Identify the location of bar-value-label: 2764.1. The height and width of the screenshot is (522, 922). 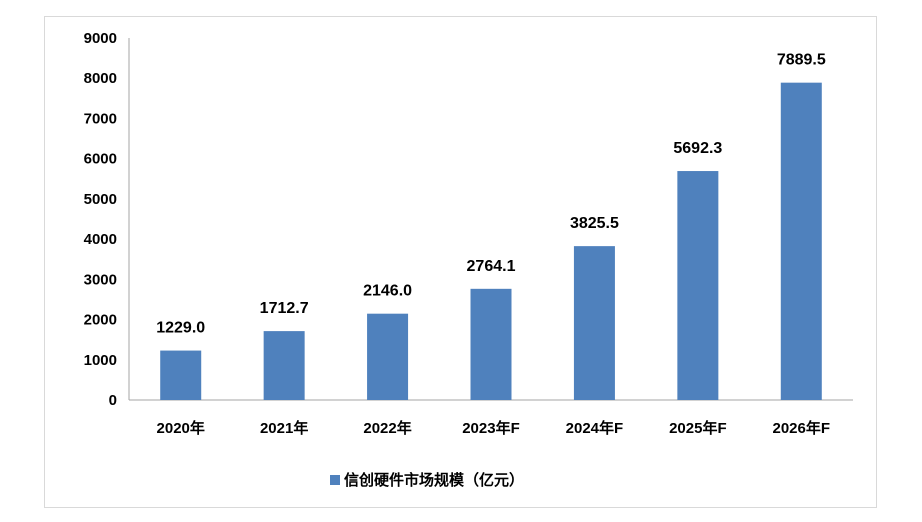
(491, 266).